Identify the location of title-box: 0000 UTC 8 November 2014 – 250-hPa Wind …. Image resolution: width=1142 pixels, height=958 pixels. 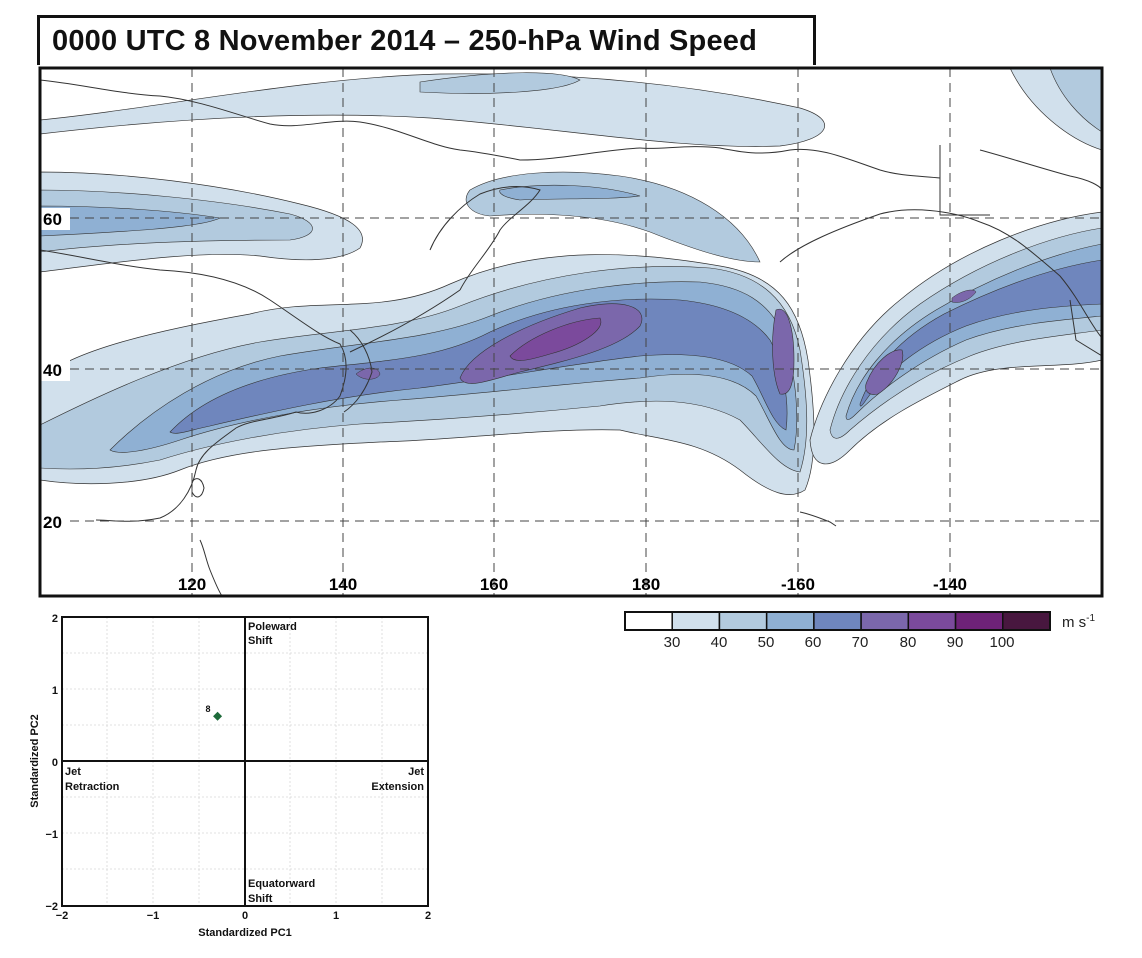
(426, 40).